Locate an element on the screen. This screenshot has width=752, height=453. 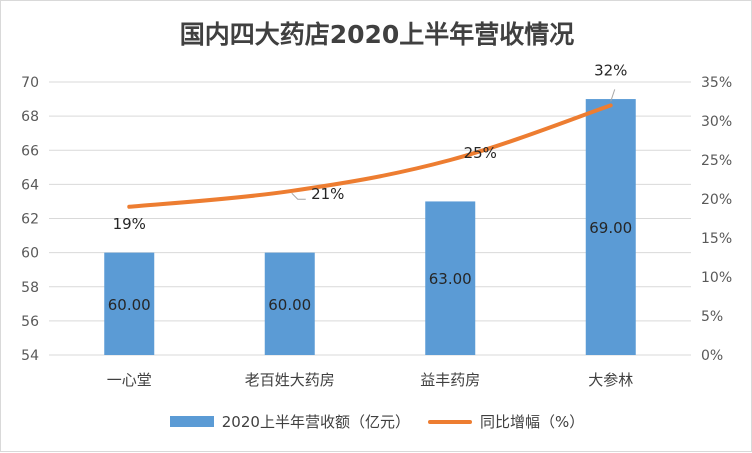
x-category-label: 益丰药房 is located at coordinates (450, 380).